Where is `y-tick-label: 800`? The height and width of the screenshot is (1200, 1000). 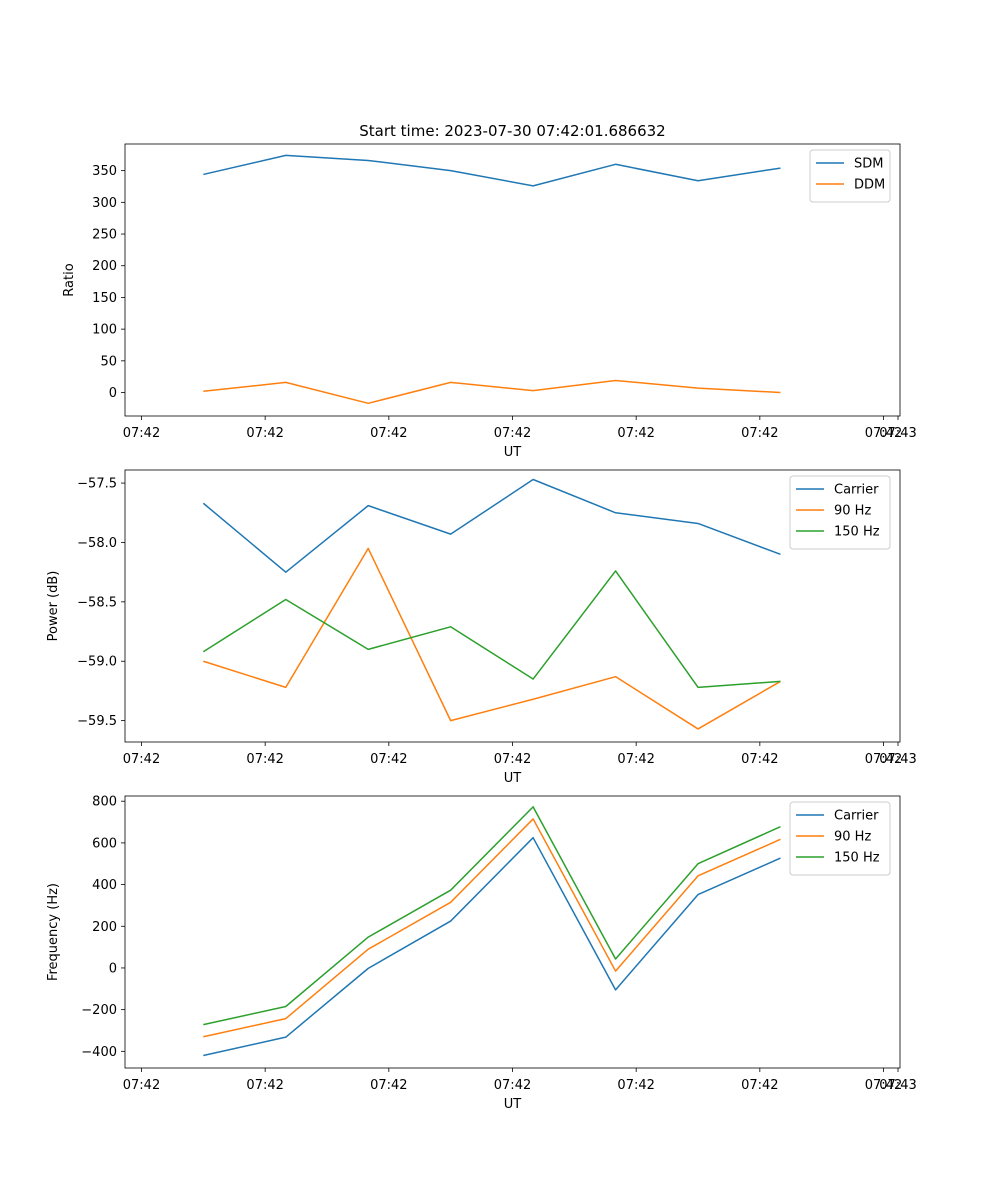
y-tick-label: 800 is located at coordinates (104, 802).